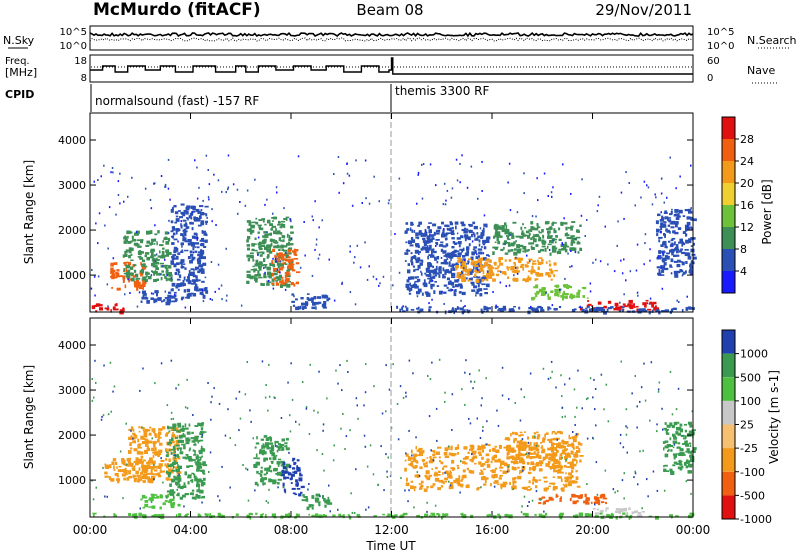 This screenshot has width=800, height=554. What do you see at coordinates (728, 172) in the screenshot?
I see `colorbar-swatch` at bounding box center [728, 172].